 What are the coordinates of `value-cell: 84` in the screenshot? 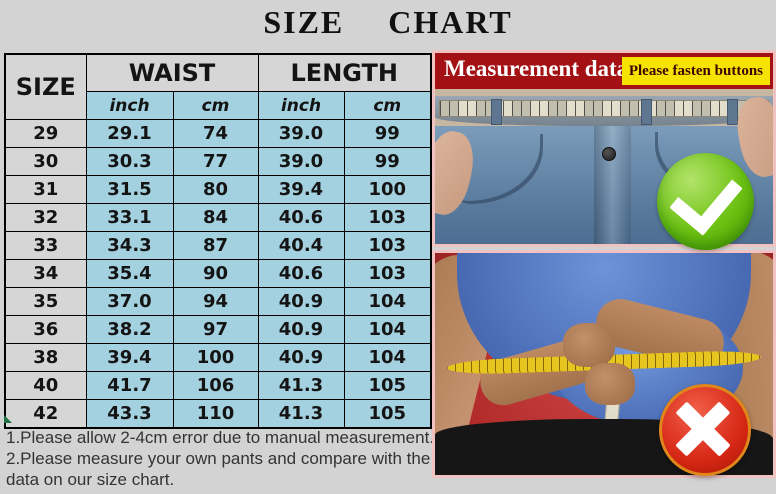 It's located at (215, 217).